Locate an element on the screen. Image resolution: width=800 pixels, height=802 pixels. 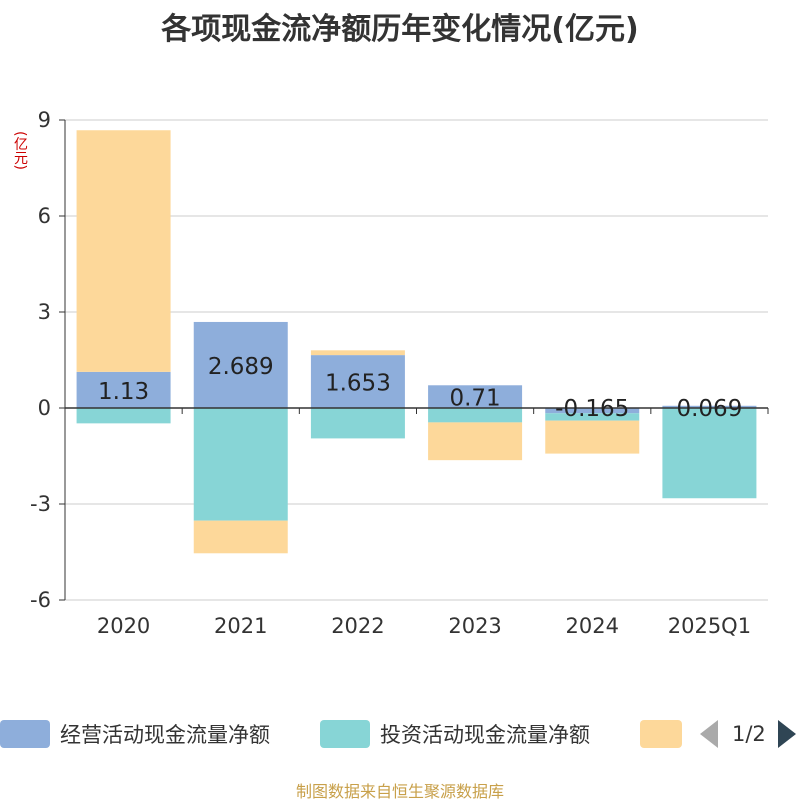
legend-label-operating: 经营活动现金流量净额 is located at coordinates (165, 735).